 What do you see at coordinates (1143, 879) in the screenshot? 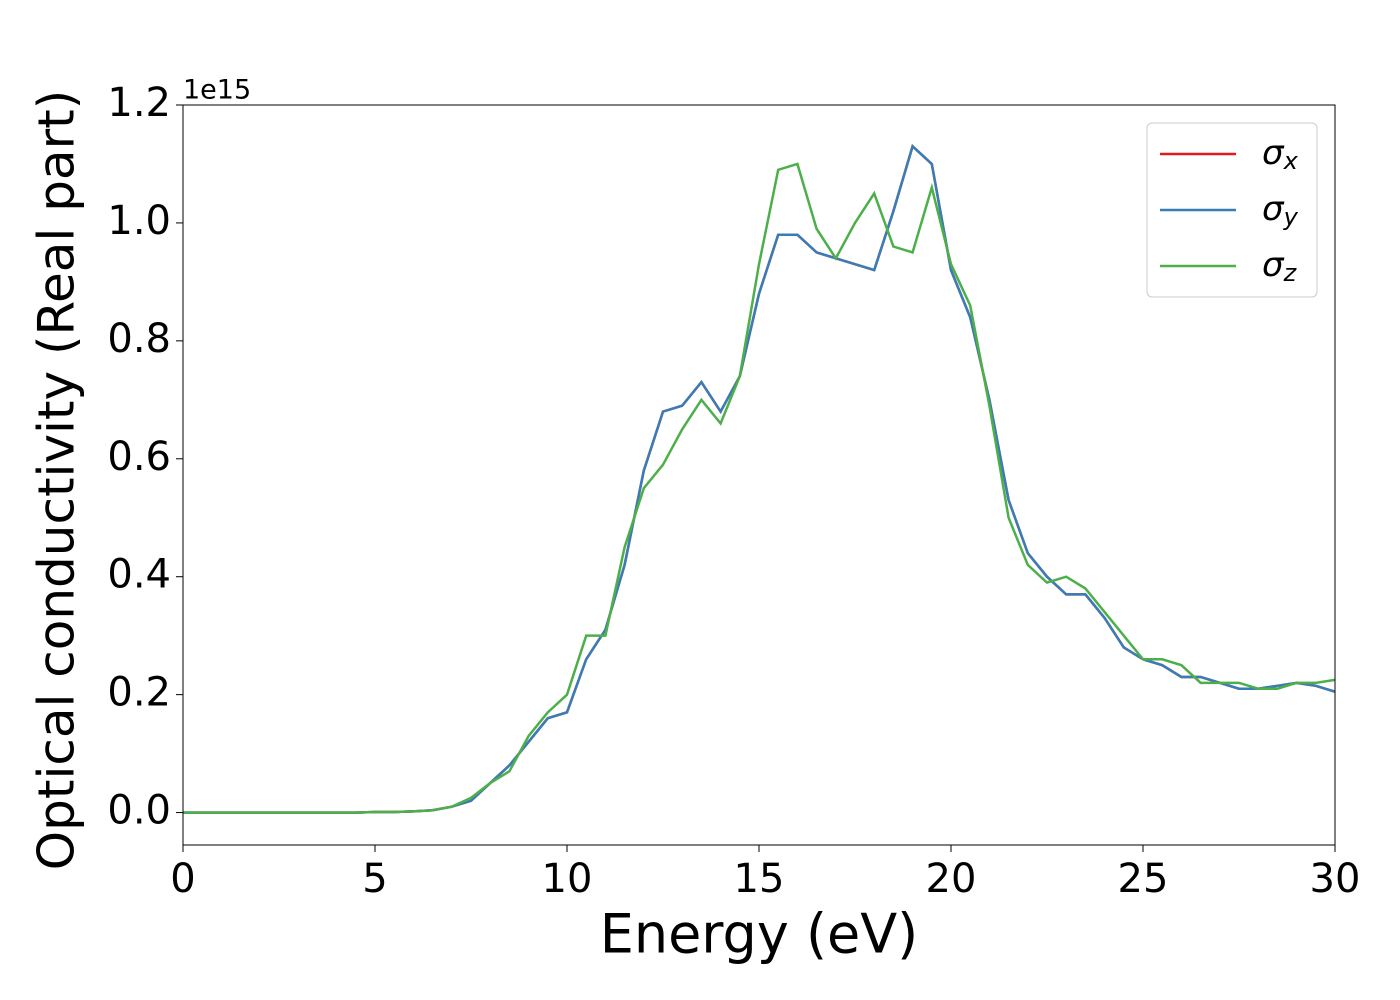
I see `x-tick-label: 25` at bounding box center [1143, 879].